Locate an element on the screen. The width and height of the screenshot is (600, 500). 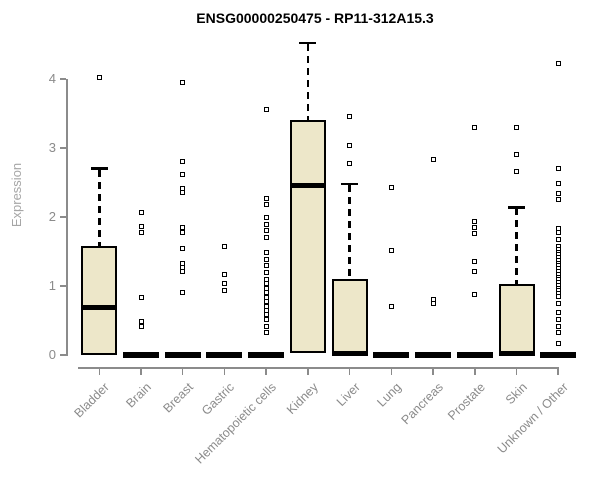
y-tick-label: 4 is located at coordinates (52, 78).